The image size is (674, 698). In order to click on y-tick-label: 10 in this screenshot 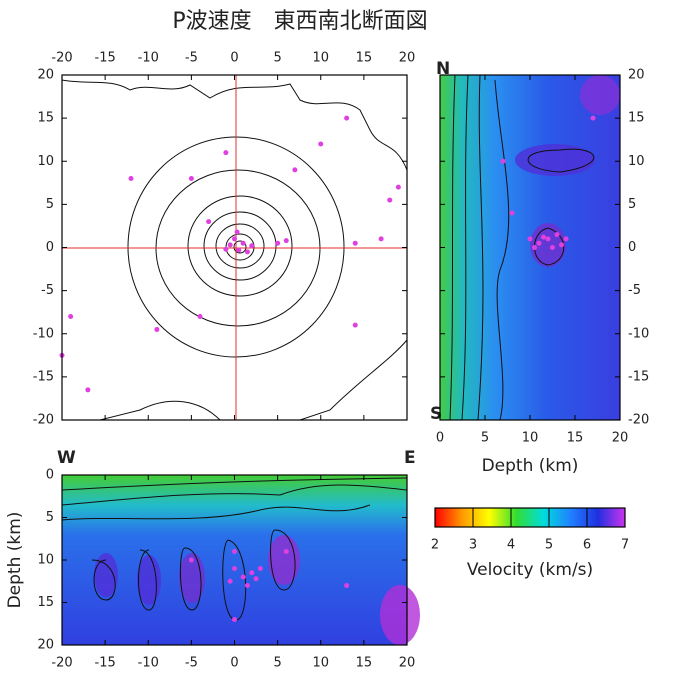, I will do `click(636, 161)`.